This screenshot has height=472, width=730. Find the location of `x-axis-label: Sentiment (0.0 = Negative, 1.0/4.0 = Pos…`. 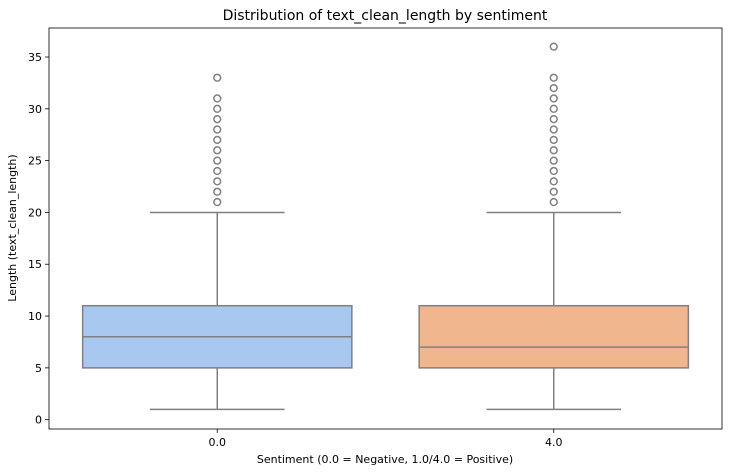

x-axis-label: Sentiment (0.0 = Negative, 1.0/4.0 = Pos… is located at coordinates (385, 459).